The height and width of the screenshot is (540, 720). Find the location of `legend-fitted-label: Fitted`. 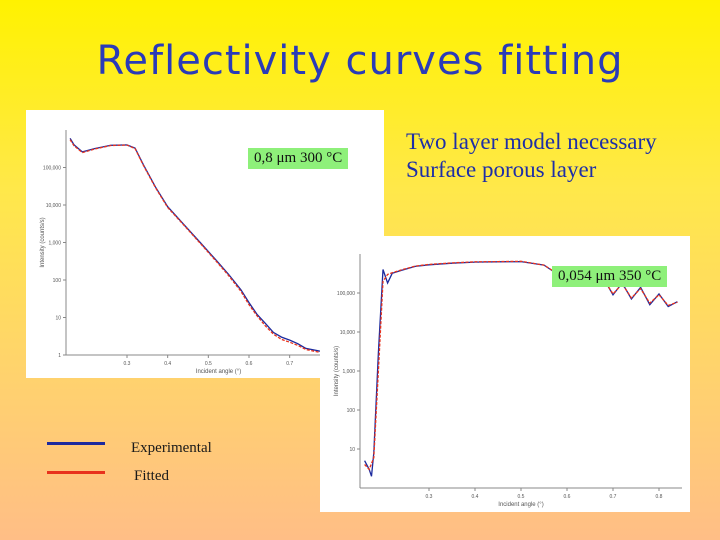

legend-fitted-label: Fitted is located at coordinates (152, 476).